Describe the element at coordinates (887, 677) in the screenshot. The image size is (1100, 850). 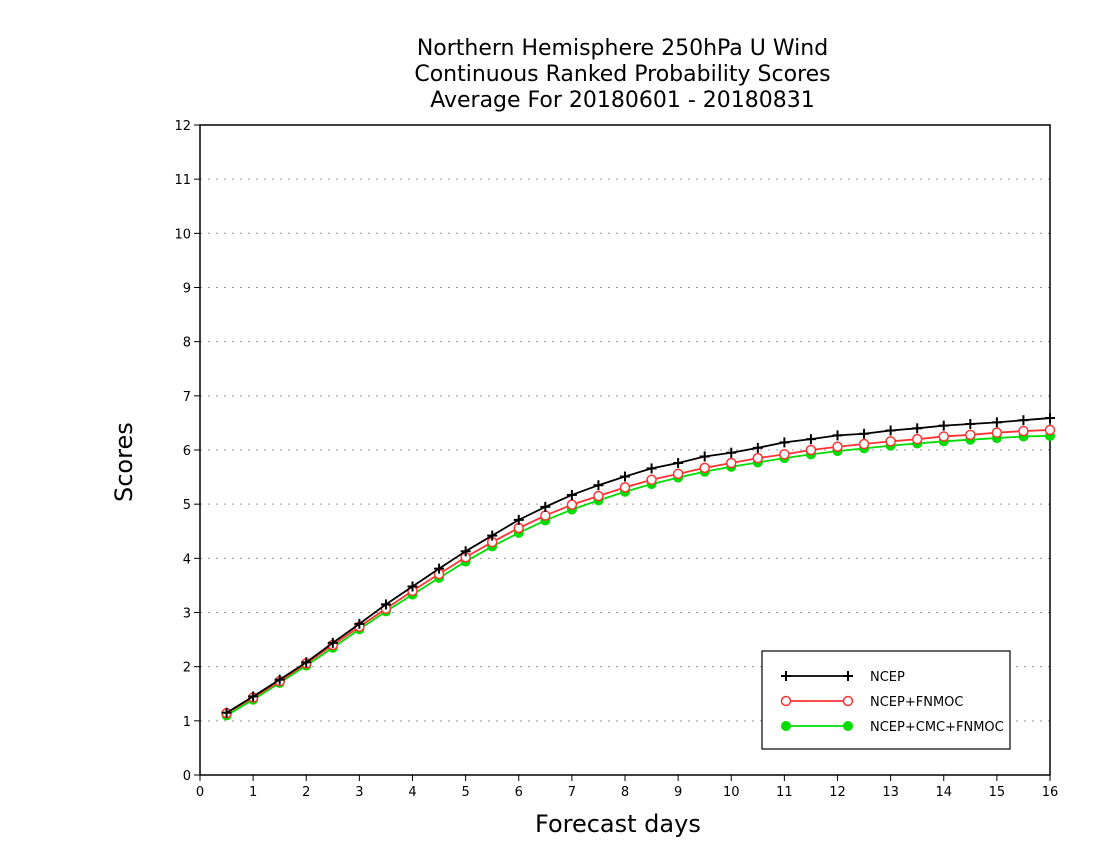
I see `legend-label: NCEP` at that location.